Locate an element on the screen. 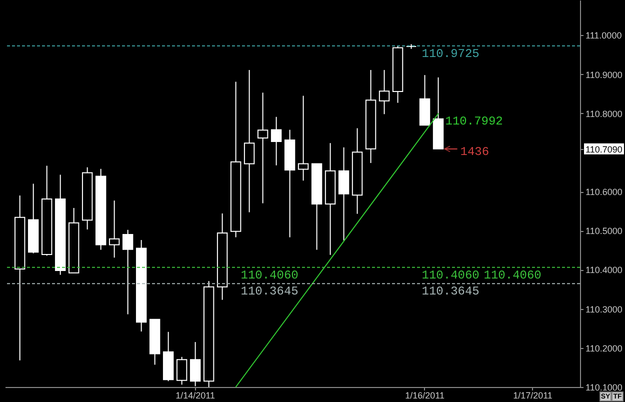  data-label: 110.7992 is located at coordinates (474, 121).